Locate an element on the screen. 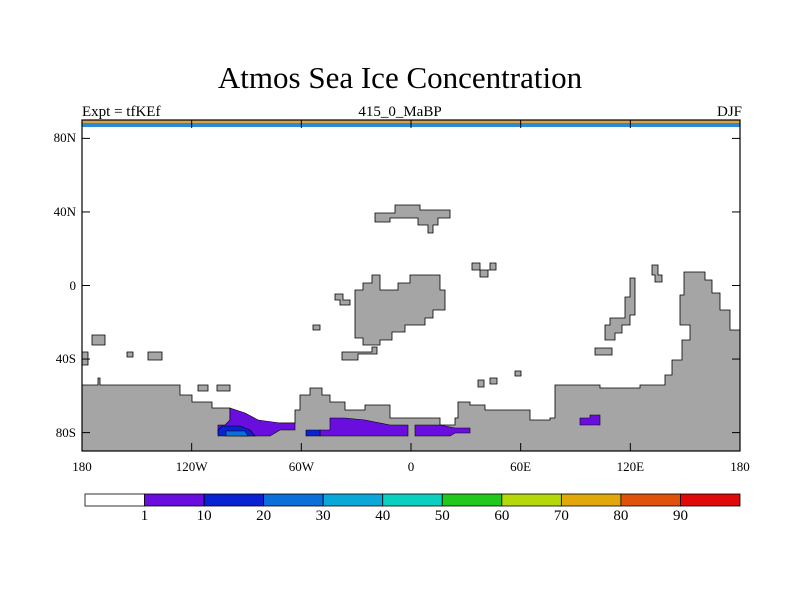 This screenshot has width=800, height=600. colorbar-label: 1 is located at coordinates (144, 516).